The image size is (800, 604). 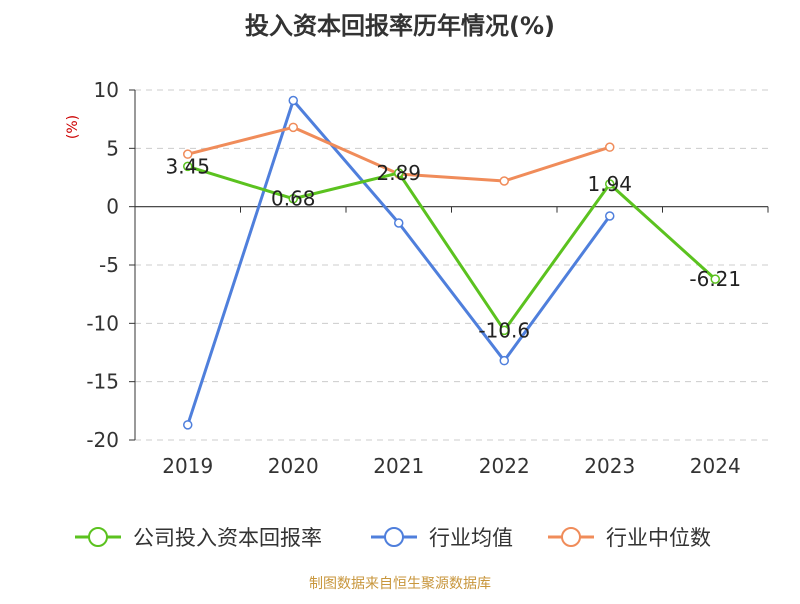 I want to click on y-tick-label: -5, so click(x=109, y=265).